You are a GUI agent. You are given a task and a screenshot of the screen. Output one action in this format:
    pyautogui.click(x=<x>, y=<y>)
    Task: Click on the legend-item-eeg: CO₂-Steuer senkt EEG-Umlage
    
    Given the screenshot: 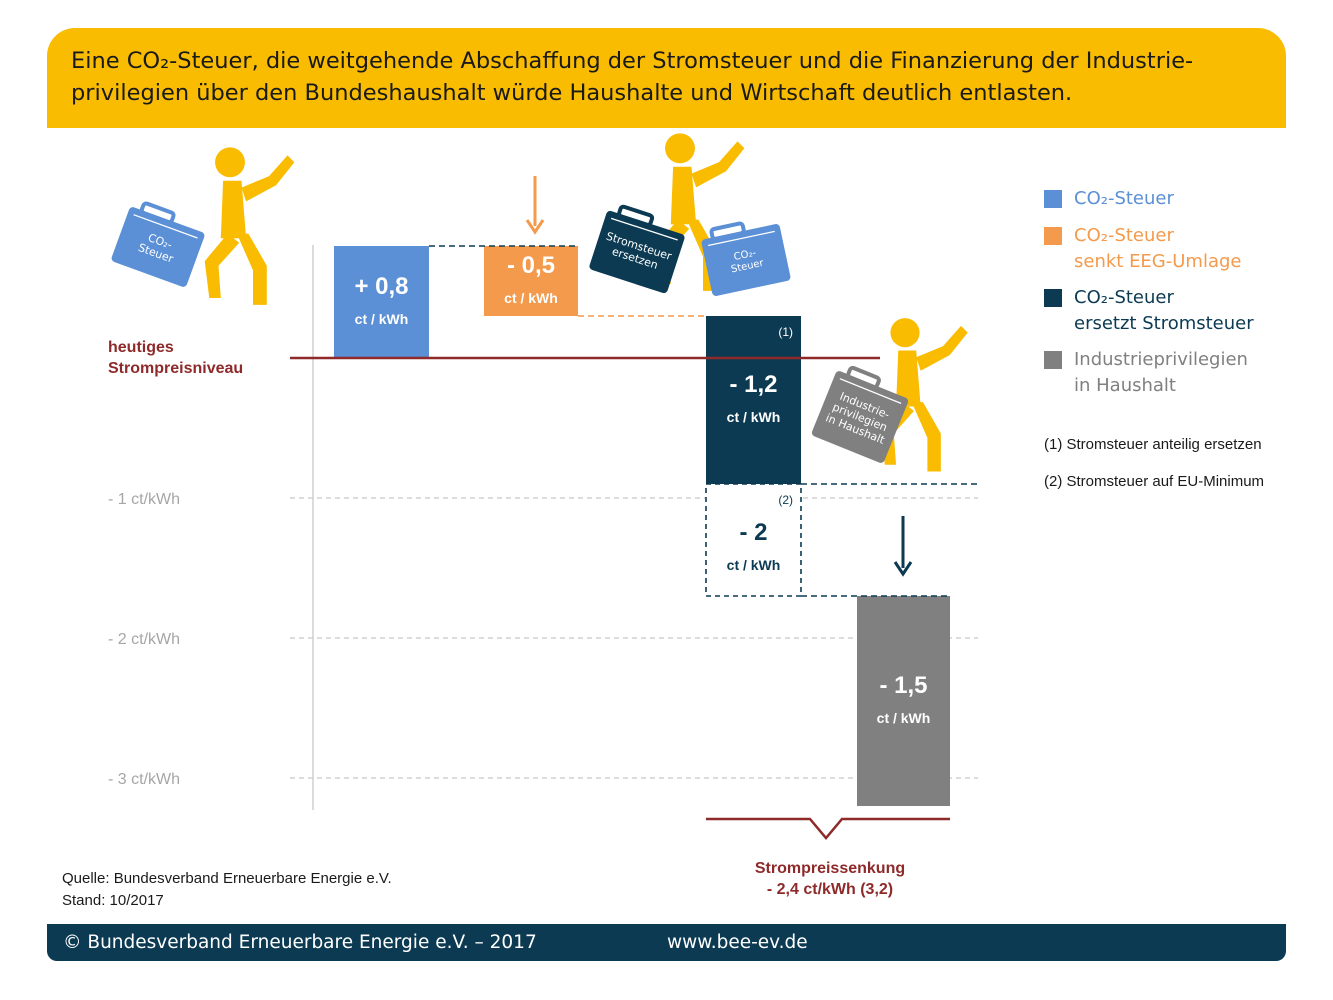 What is the action you would take?
    pyautogui.click(x=1184, y=249)
    